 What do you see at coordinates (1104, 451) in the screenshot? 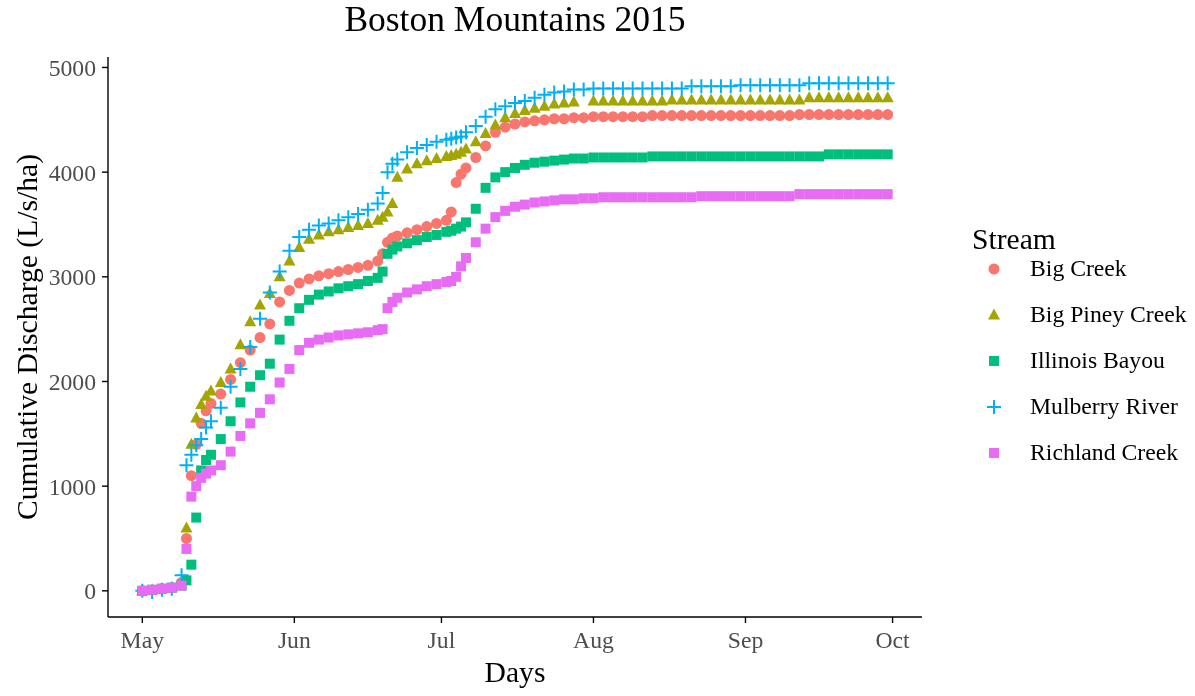
I see `legend-label: Richland Creek` at bounding box center [1104, 451].